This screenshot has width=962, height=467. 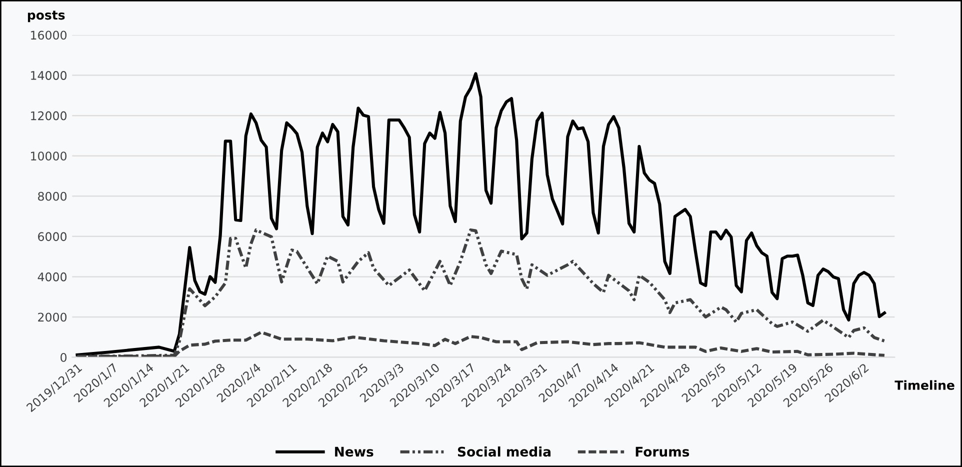 What do you see at coordinates (49, 35) in the screenshot?
I see `y-tick-label: 16000` at bounding box center [49, 35].